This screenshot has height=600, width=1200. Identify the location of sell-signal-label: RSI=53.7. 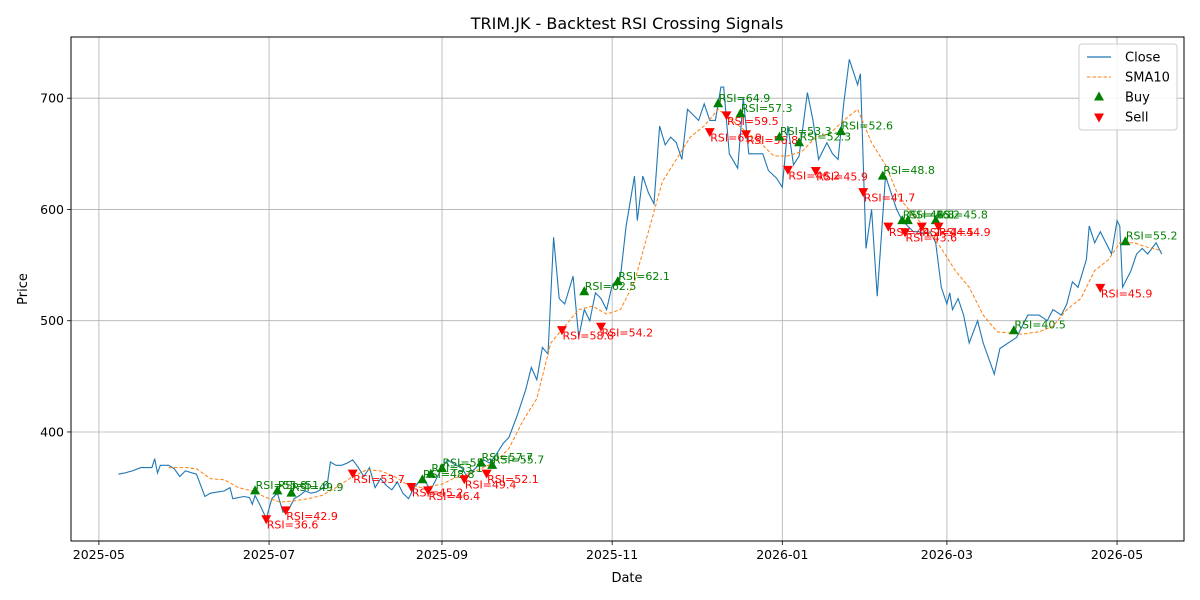
(379, 479).